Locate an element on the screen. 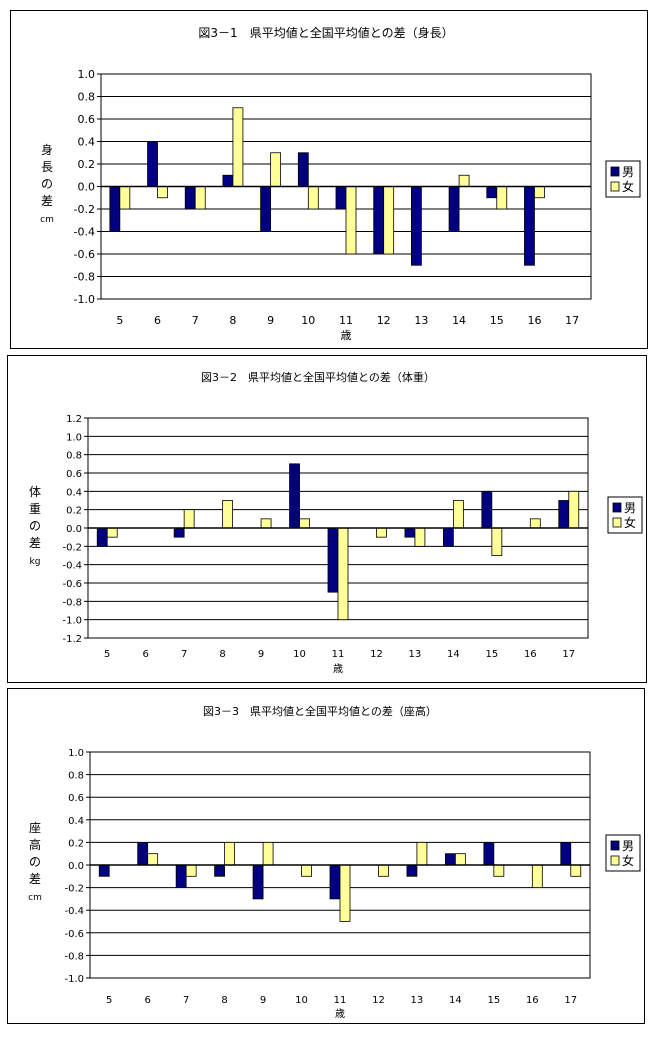  y-axis-label: 体 is located at coordinates (35, 492).